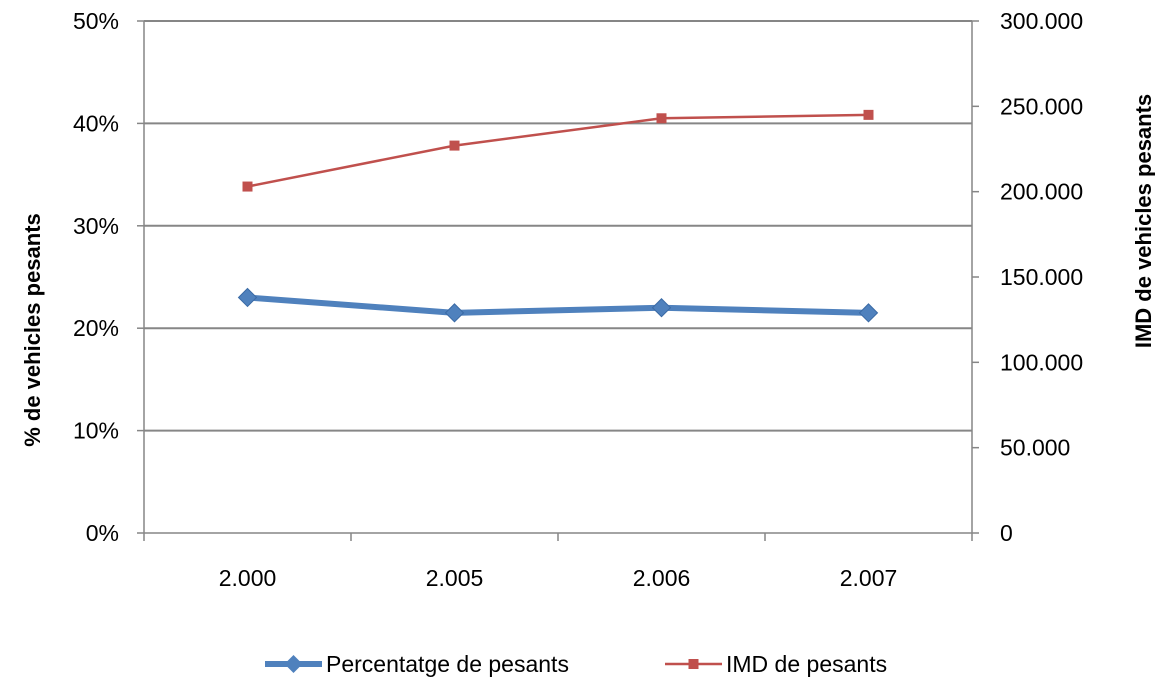 This screenshot has width=1155, height=687. What do you see at coordinates (1041, 106) in the screenshot?
I see `right-tick-label: 250.000` at bounding box center [1041, 106].